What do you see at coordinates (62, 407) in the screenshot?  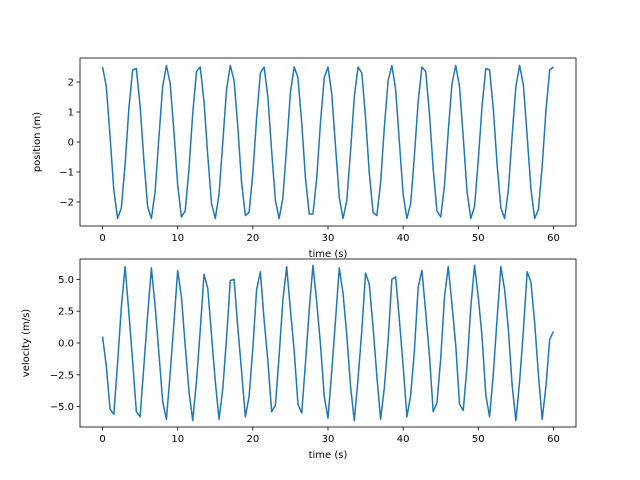 I see `velocity-ytick-label: −5.0` at bounding box center [62, 407].